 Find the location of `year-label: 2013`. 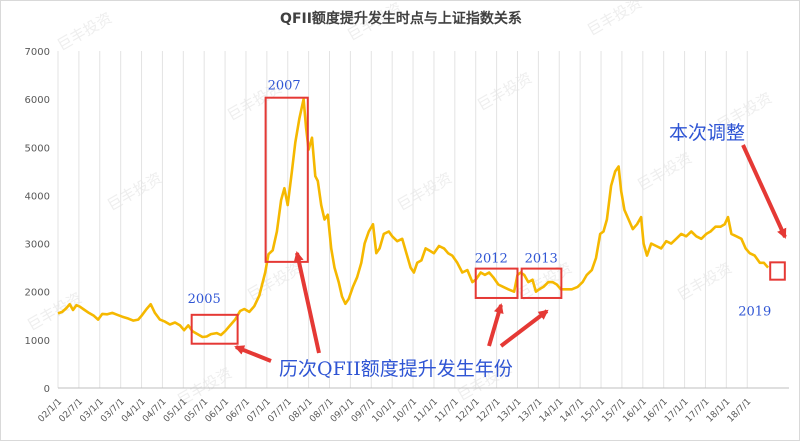

year-label: 2013 is located at coordinates (541, 259).